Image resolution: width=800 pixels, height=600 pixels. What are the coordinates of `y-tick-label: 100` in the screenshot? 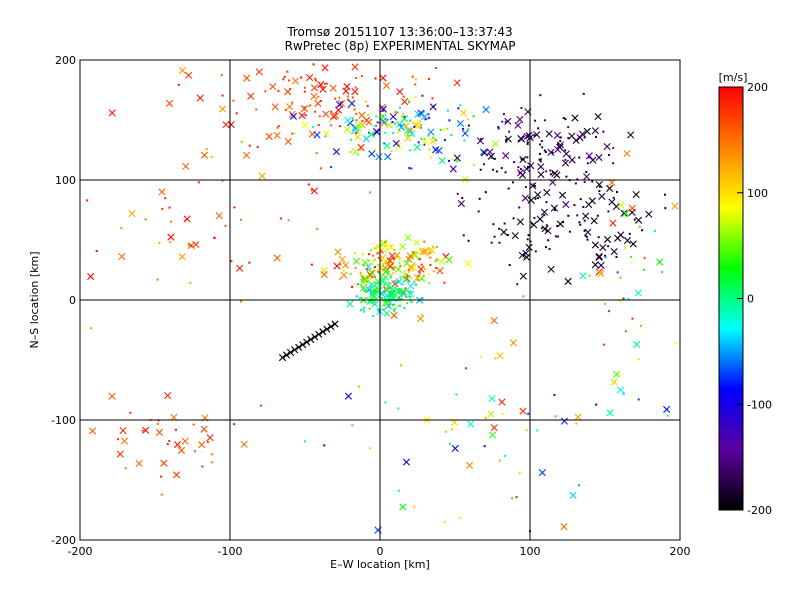 It's located at (65, 180).